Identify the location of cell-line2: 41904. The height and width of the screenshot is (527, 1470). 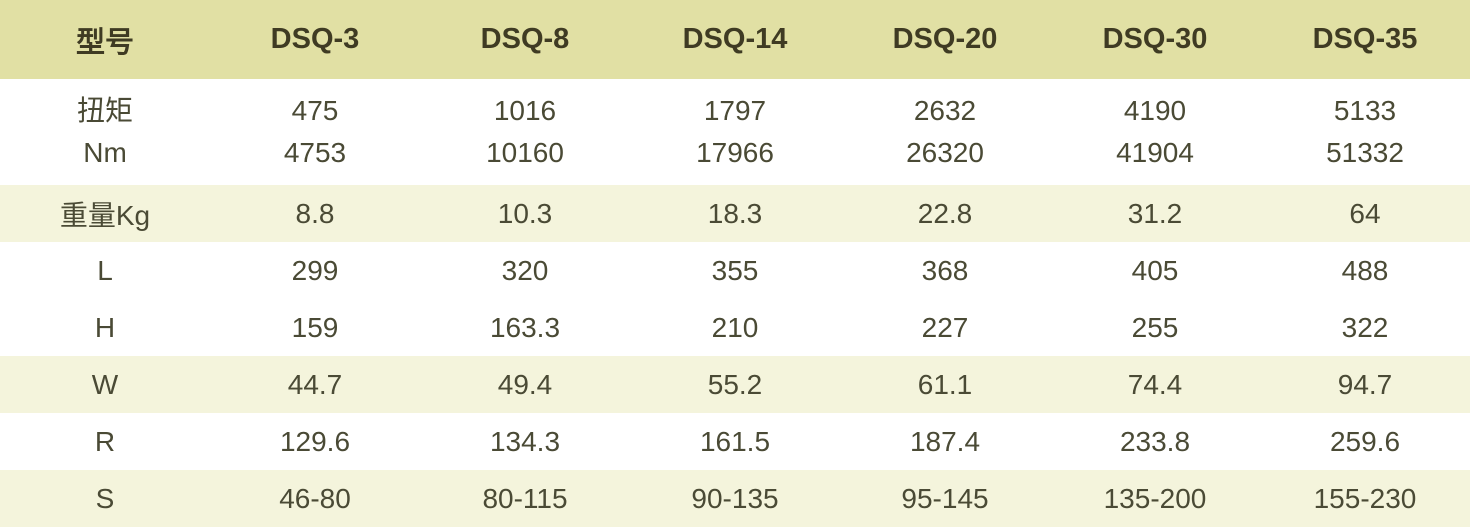
(1155, 152).